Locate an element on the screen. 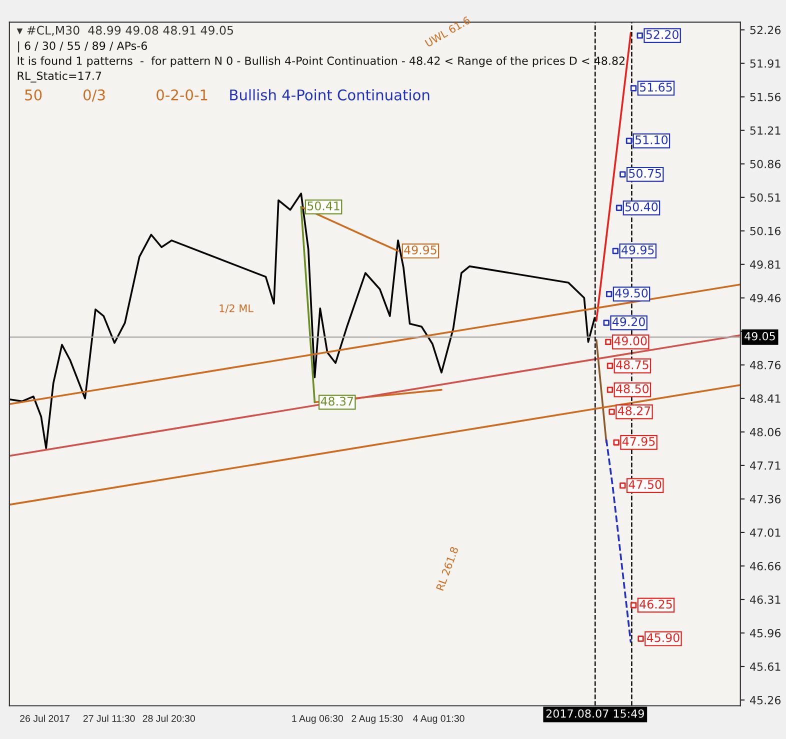 This screenshot has width=786, height=739. annotation: 47.95 is located at coordinates (638, 441).